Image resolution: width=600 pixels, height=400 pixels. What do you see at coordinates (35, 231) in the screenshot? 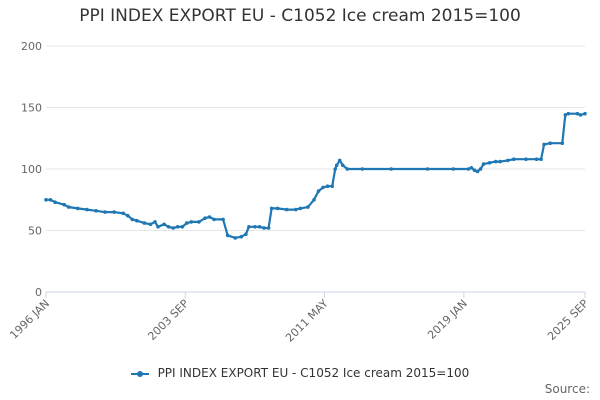
I see `y-tick-label: 50` at bounding box center [35, 231].